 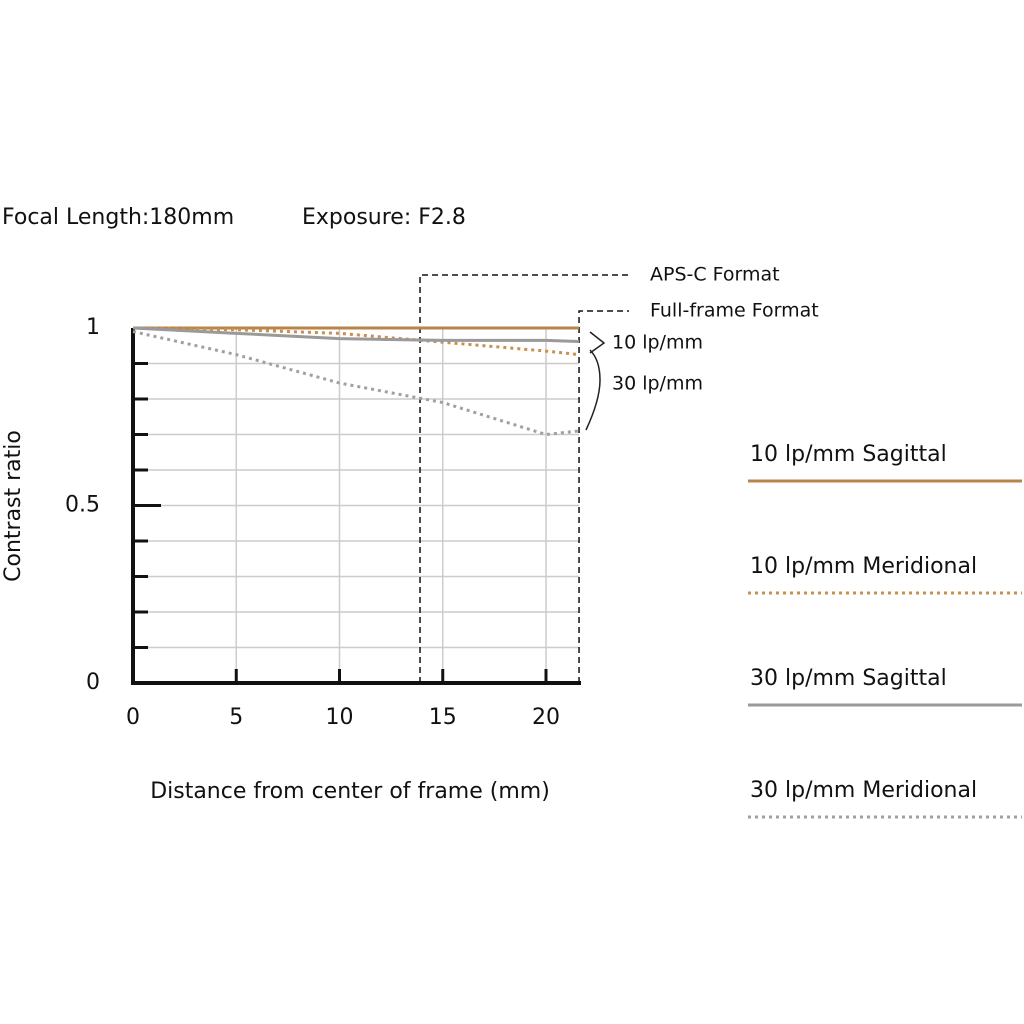 I want to click on x-axis-label: Distance from center of frame (mm), so click(x=350, y=791).